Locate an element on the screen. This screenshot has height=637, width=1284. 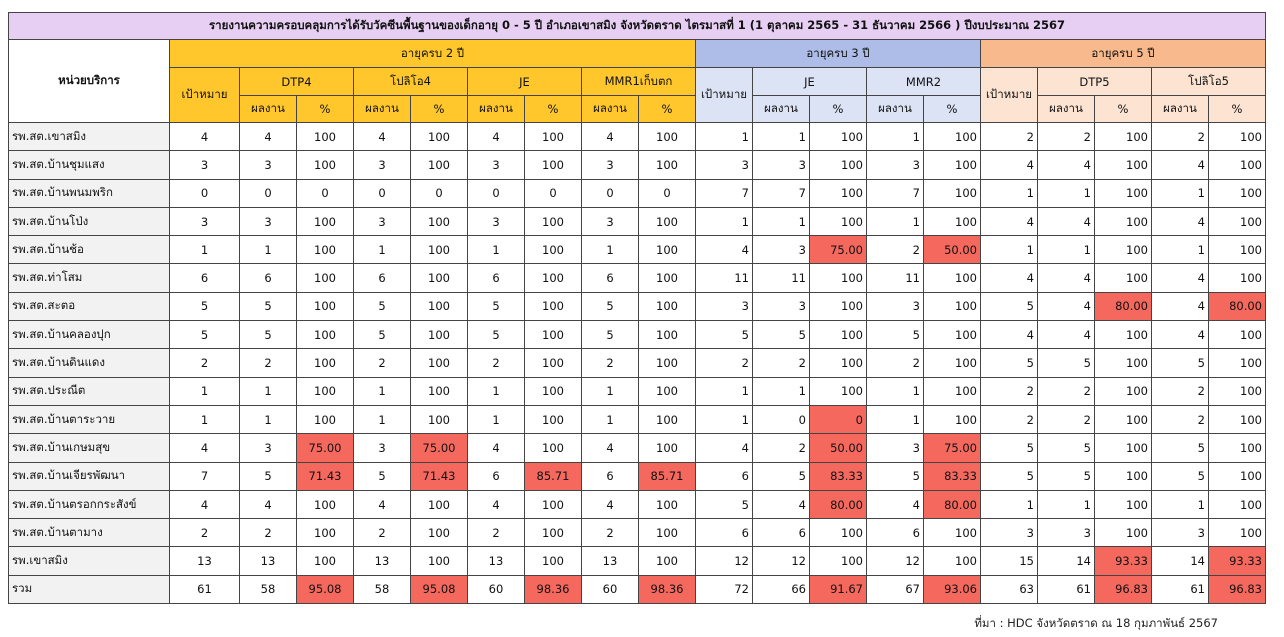
result-cell: 3 is located at coordinates (1180, 533).